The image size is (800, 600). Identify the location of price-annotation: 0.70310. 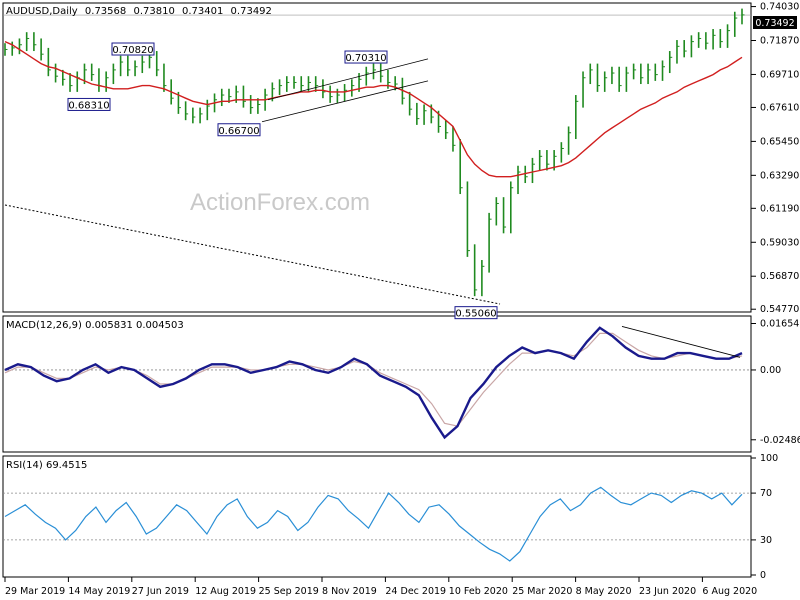
(366, 57).